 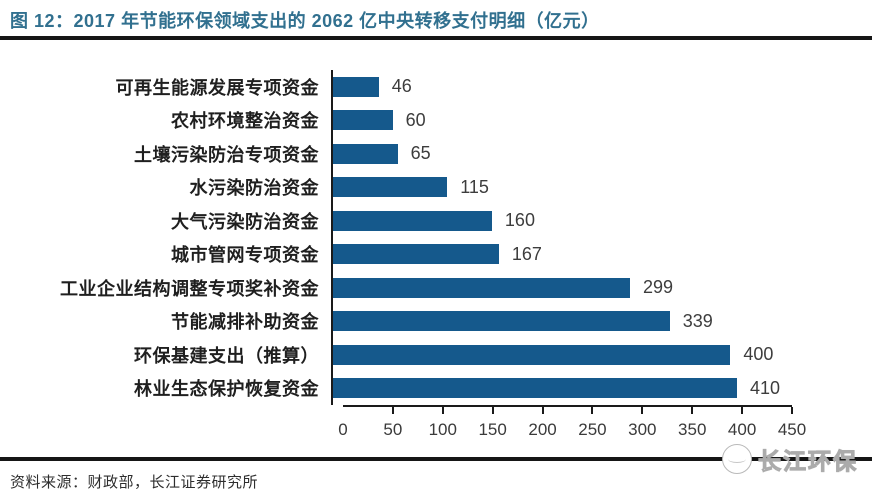 What do you see at coordinates (555, 154) in the screenshot?
I see `bar-track: 65` at bounding box center [555, 154].